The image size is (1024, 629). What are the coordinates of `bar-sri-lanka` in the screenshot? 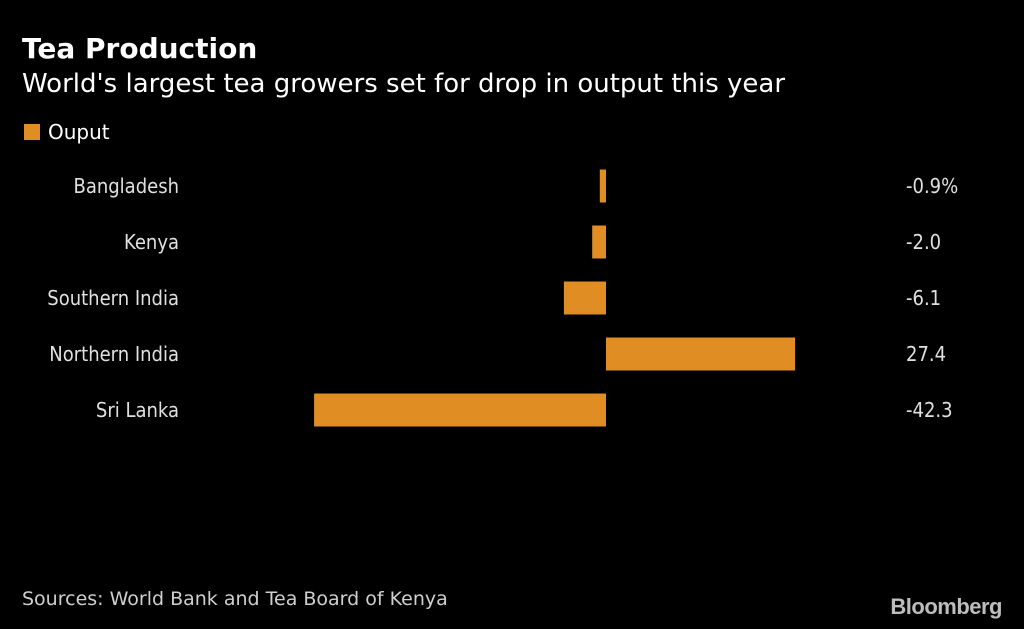 It's located at (460, 410).